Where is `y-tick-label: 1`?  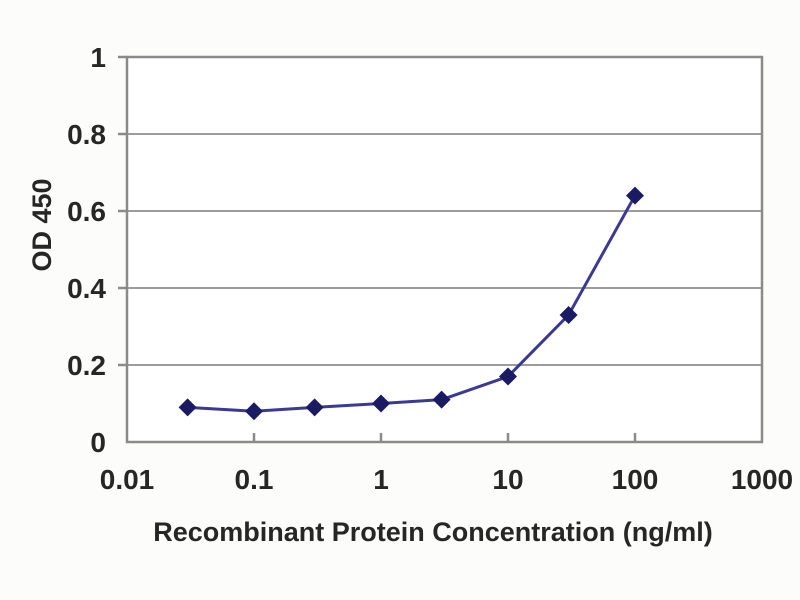
y-tick-label: 1 is located at coordinates (98, 57).